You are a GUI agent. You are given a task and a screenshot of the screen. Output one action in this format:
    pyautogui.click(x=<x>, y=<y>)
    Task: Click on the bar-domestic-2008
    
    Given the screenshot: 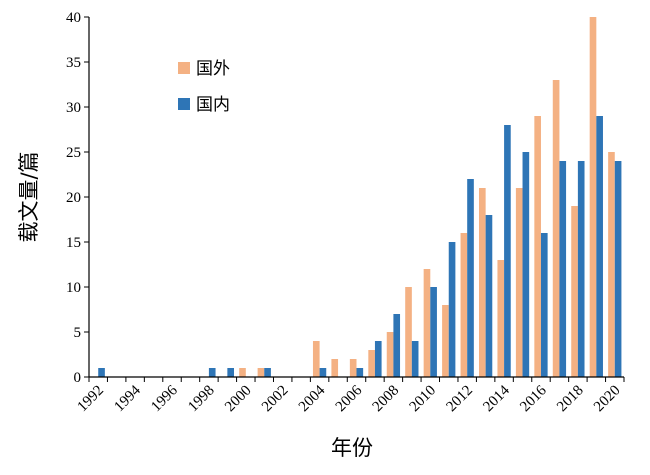 What is the action you would take?
    pyautogui.click(x=397, y=345)
    